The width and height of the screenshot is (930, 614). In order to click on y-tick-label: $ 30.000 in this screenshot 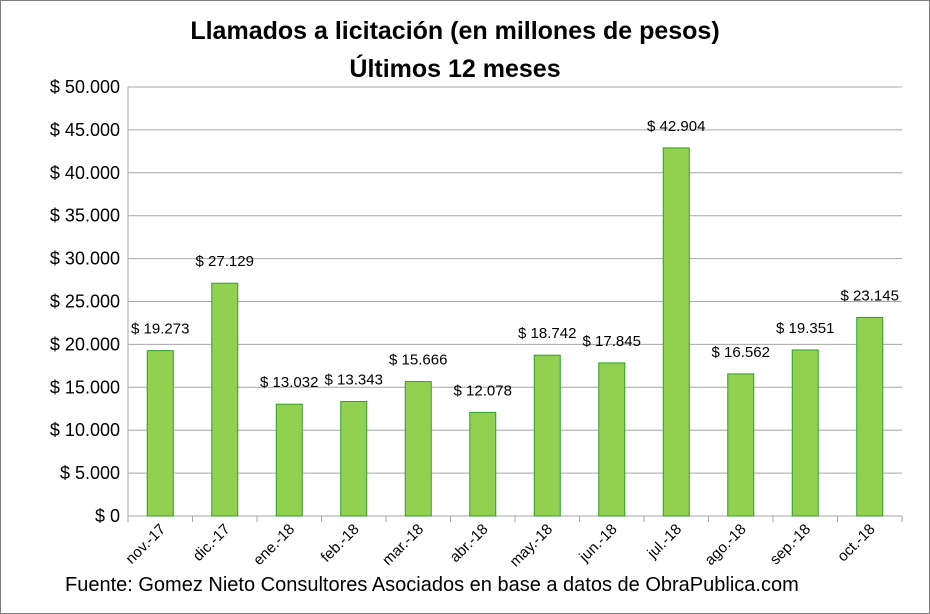, I will do `click(85, 259)`.